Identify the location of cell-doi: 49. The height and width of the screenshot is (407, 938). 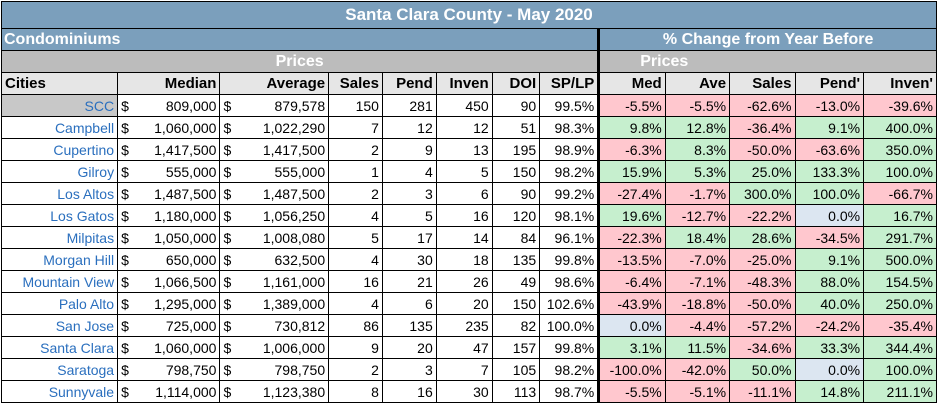
(516, 281).